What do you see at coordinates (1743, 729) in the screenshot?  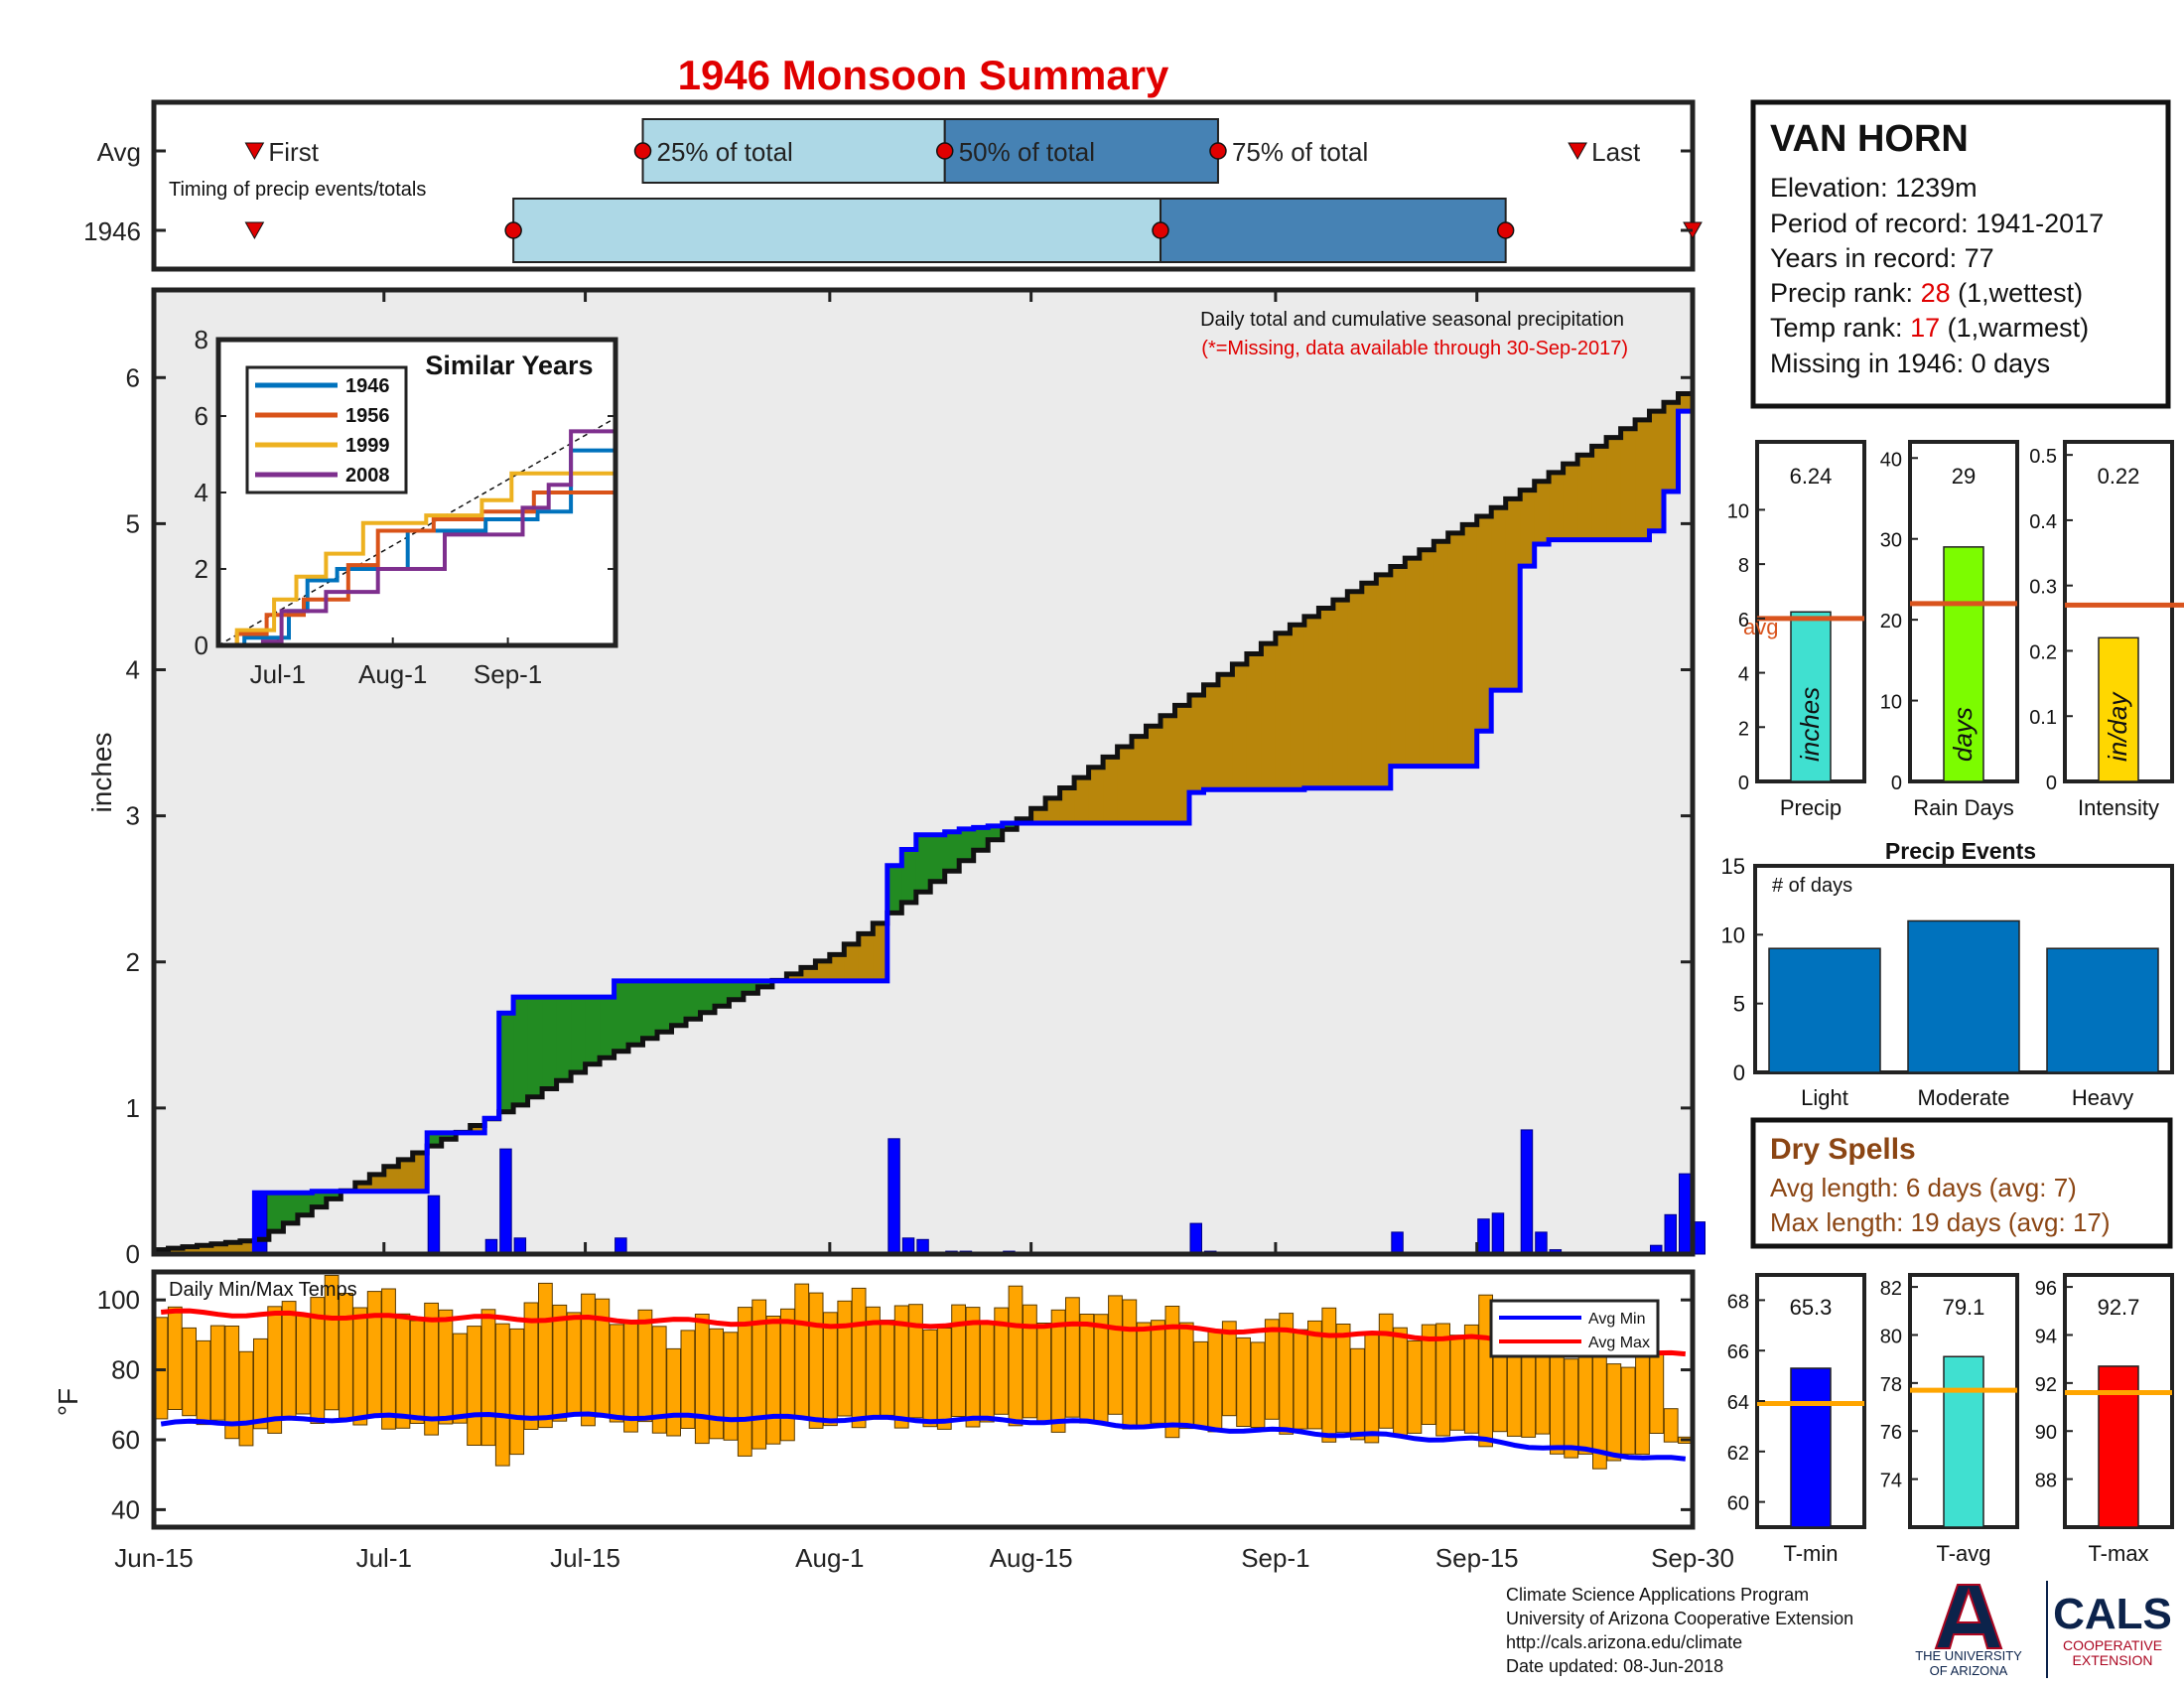 I see `stat-ytick-label: 2` at bounding box center [1743, 729].